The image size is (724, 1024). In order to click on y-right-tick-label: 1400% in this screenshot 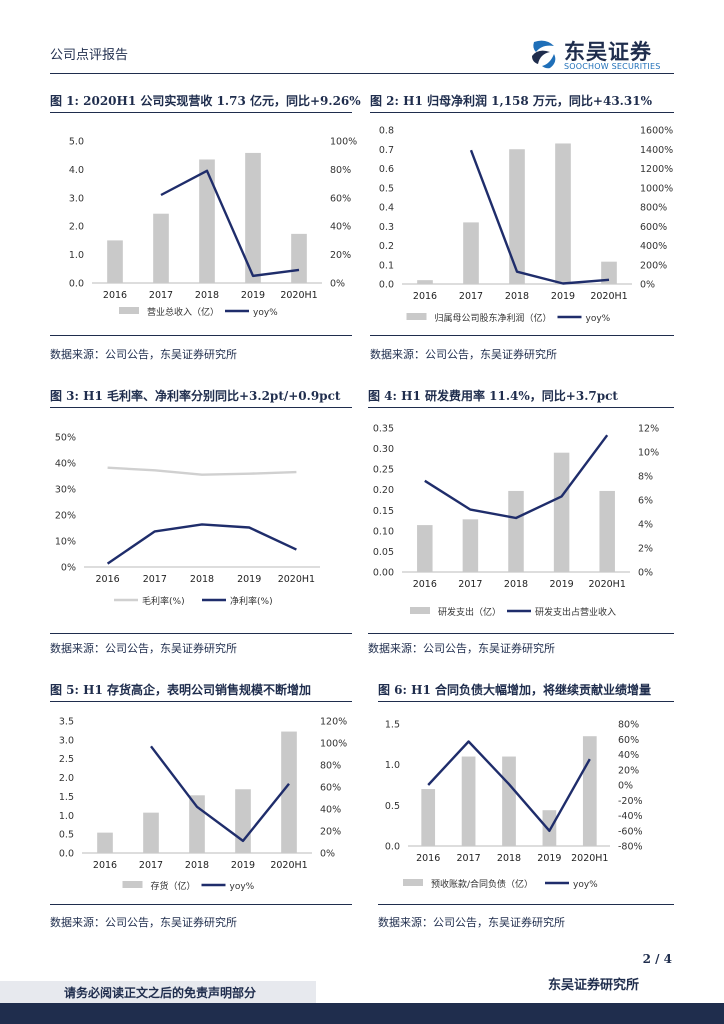, I will do `click(656, 150)`.